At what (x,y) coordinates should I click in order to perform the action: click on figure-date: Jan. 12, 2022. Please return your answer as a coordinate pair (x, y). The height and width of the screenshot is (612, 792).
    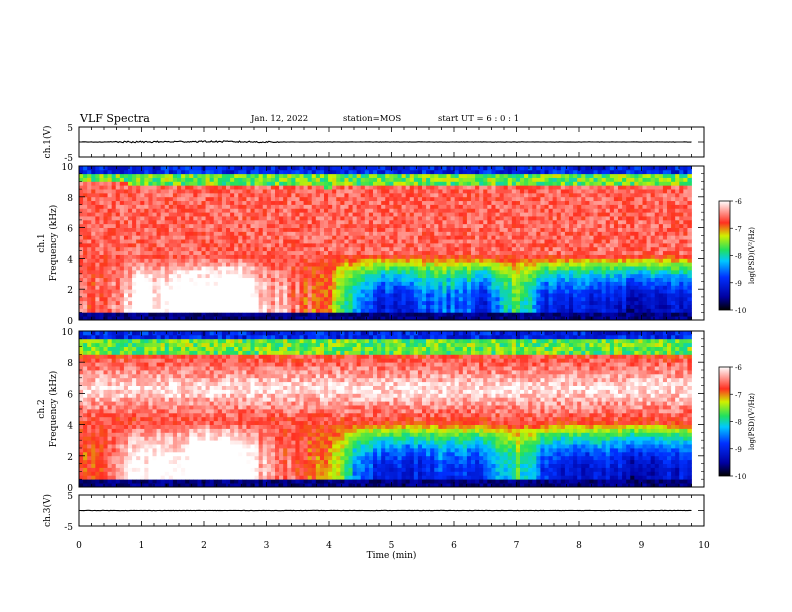
    Looking at the image, I should click on (280, 119).